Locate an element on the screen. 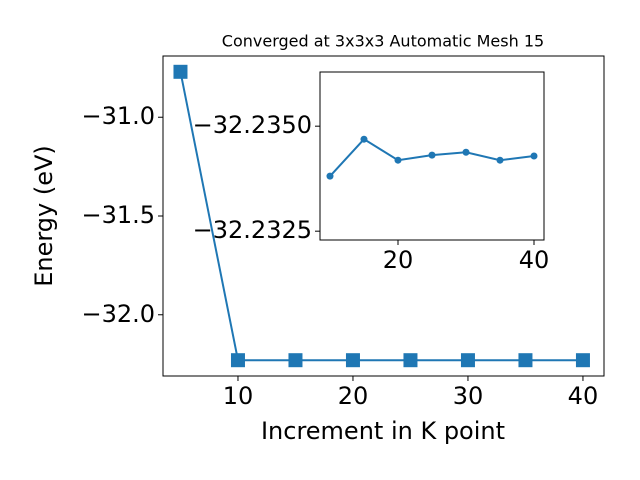 The height and width of the screenshot is (480, 640). chart-title: Converged at 3x3x3 Automatic Mesh 15 is located at coordinates (383, 41).